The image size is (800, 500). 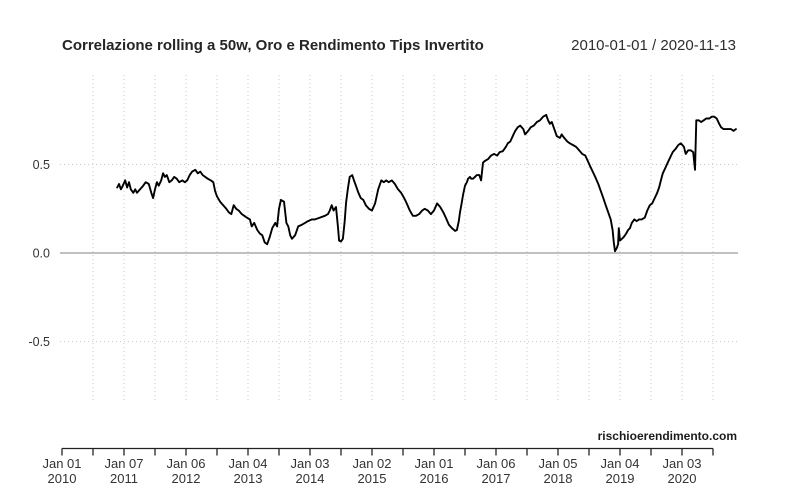 I want to click on x-tick-label-date: Jan 05, so click(x=557, y=463).